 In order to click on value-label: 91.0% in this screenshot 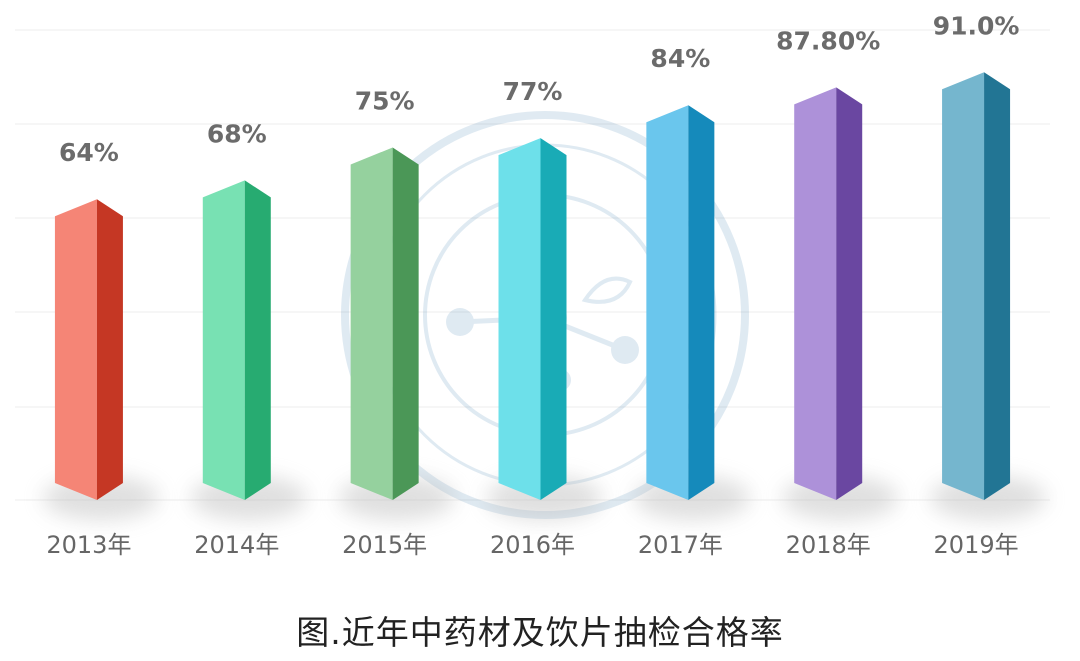, I will do `click(976, 25)`.